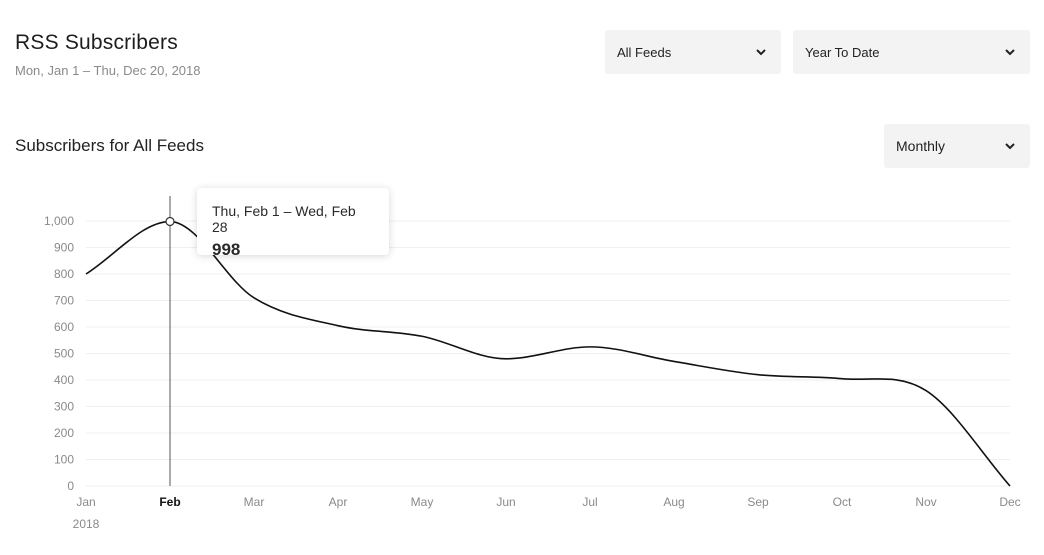 This screenshot has height=555, width=1044. What do you see at coordinates (284, 219) in the screenshot?
I see `tooltip-date-range: Thu, Feb 1 – Wed, Feb 28` at bounding box center [284, 219].